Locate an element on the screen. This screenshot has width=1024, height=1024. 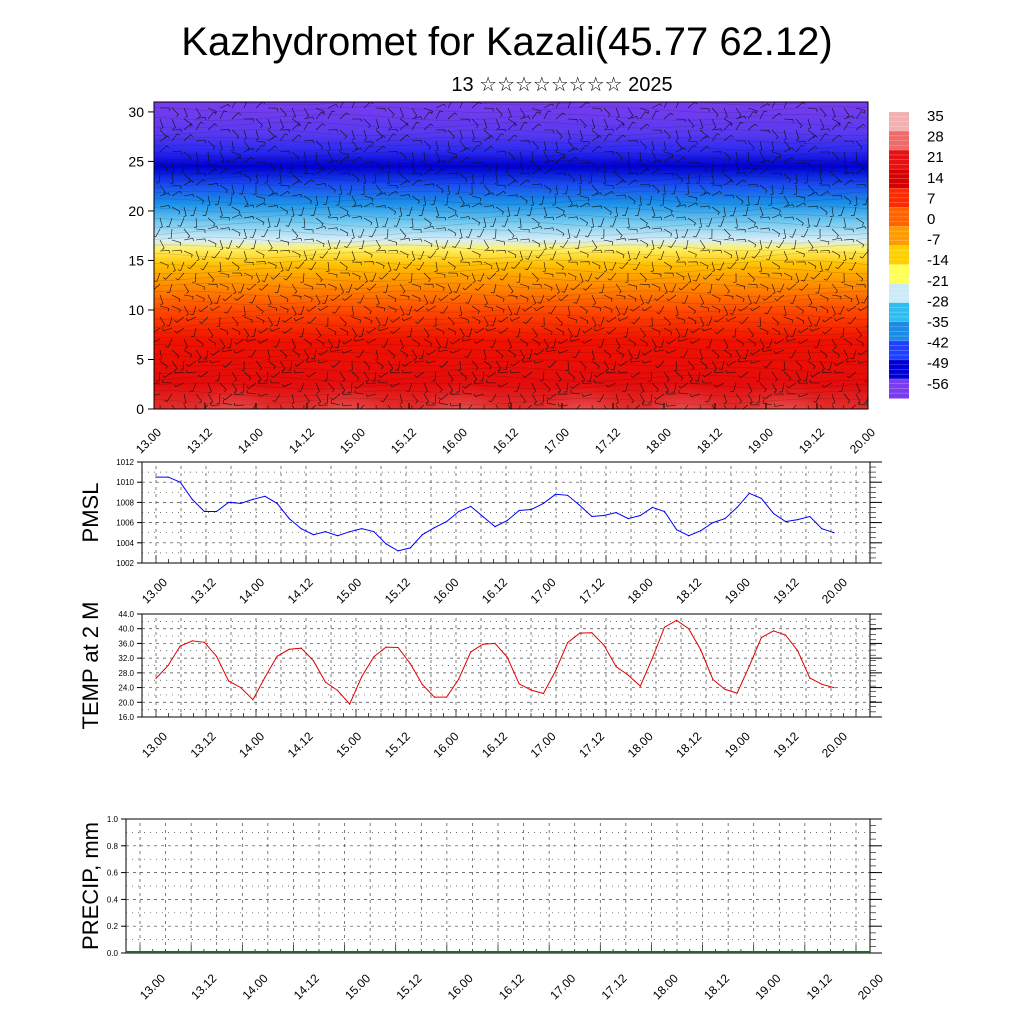
warm-cell is located at coordinates (346, 374).